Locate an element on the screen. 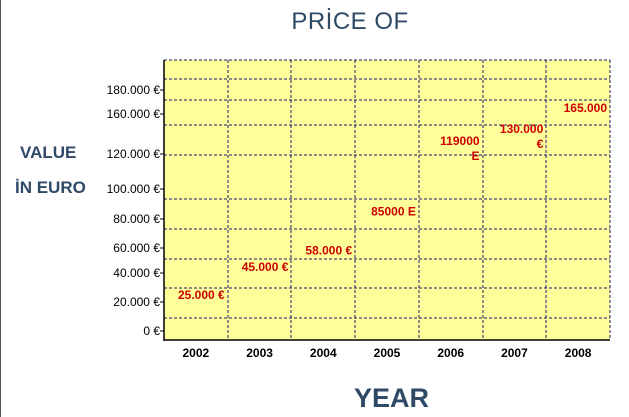 This screenshot has height=417, width=629. x-tick-label: 2003 is located at coordinates (259, 353).